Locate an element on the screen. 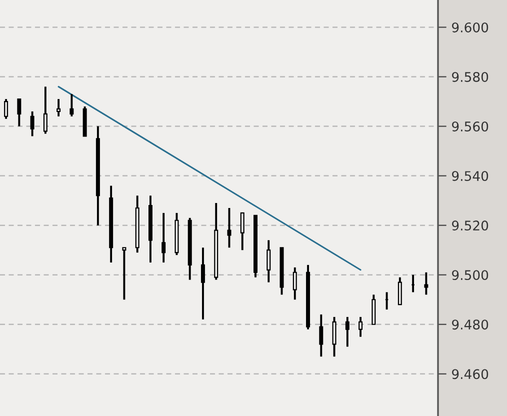 The image size is (507, 416). y-tick-label: 9.580 is located at coordinates (470, 77).